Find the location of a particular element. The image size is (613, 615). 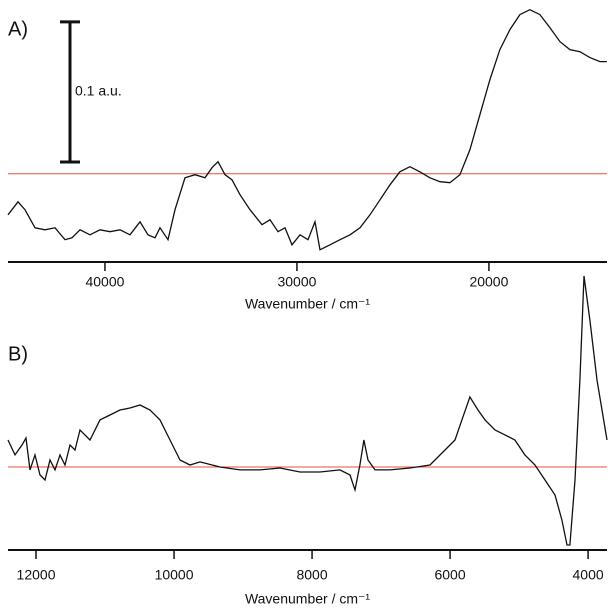

x-tick-label: 40000 is located at coordinates (104, 282).